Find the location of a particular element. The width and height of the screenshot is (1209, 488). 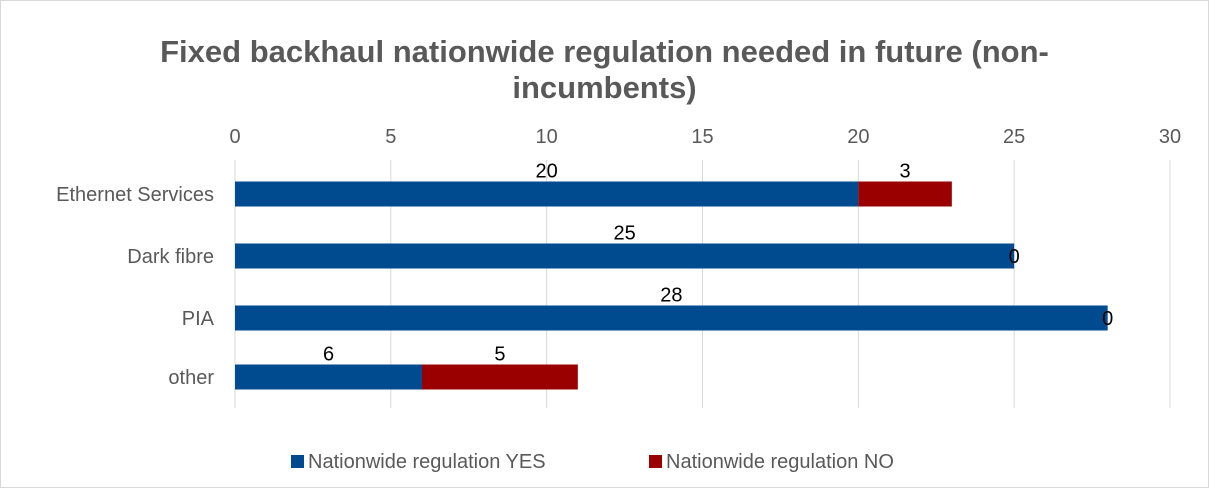

data-label: 28 is located at coordinates (671, 296).